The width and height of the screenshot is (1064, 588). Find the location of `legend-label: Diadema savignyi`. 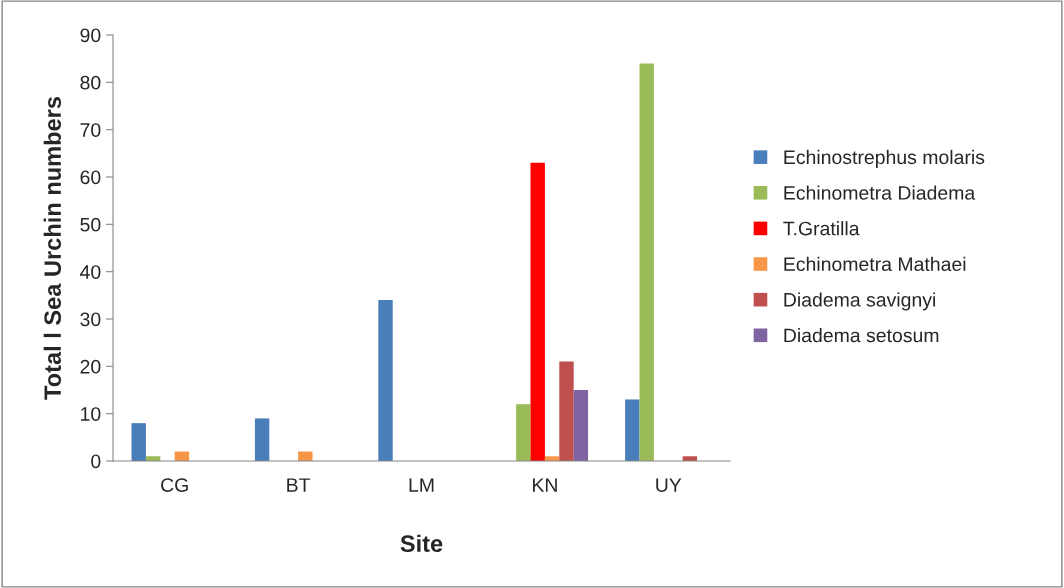

legend-label: Diadema savignyi is located at coordinates (859, 301).